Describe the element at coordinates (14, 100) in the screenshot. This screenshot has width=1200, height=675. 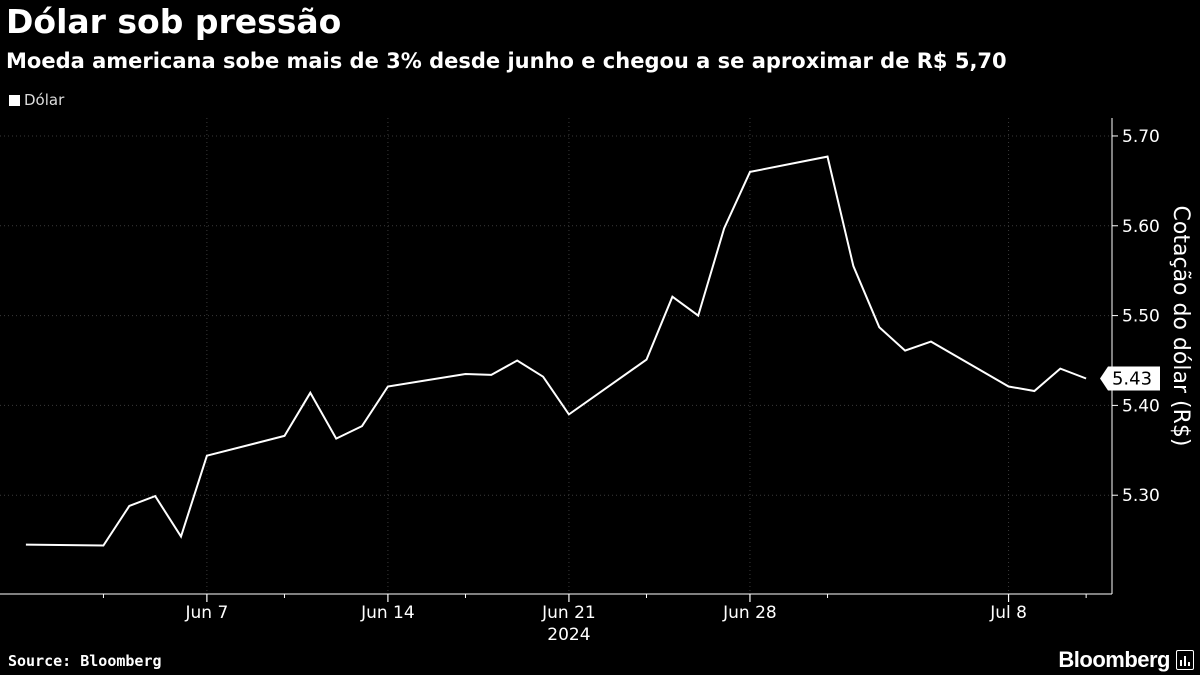
I see `legend-swatch-dolar` at that location.